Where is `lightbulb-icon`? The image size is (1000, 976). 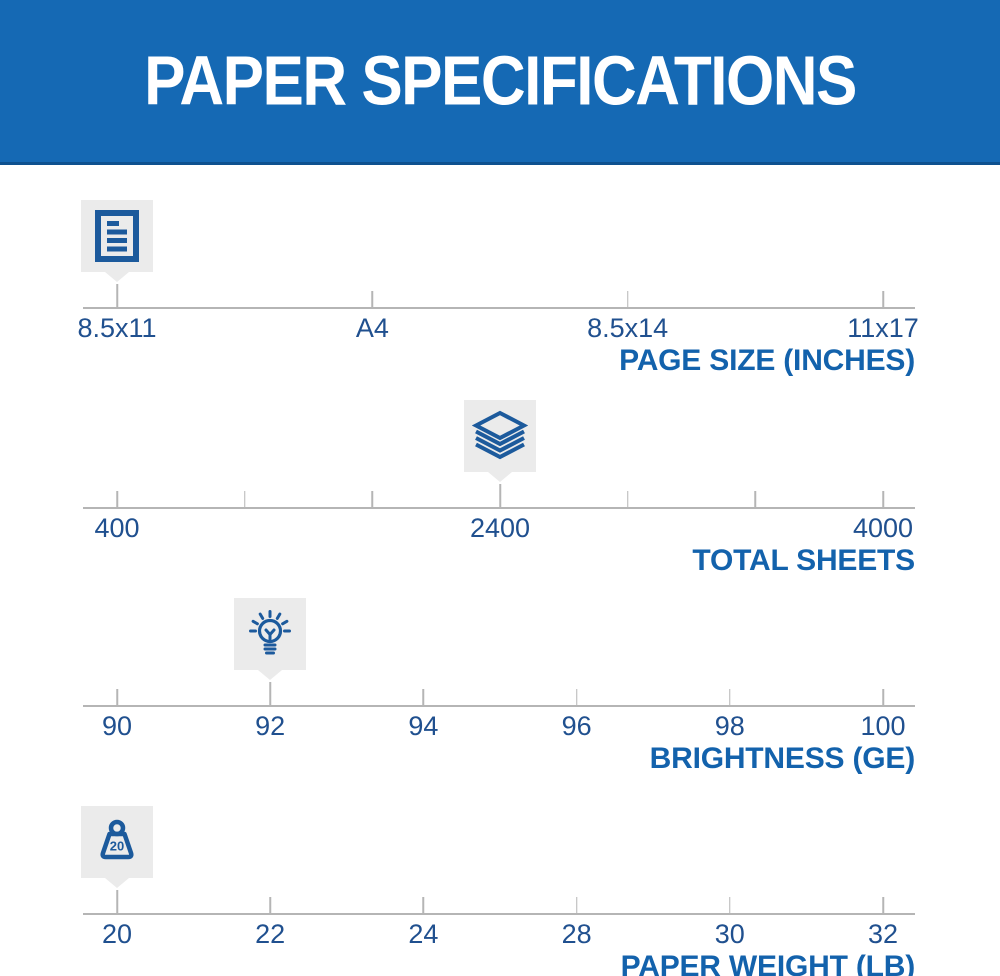
lightbulb-icon is located at coordinates (270, 632).